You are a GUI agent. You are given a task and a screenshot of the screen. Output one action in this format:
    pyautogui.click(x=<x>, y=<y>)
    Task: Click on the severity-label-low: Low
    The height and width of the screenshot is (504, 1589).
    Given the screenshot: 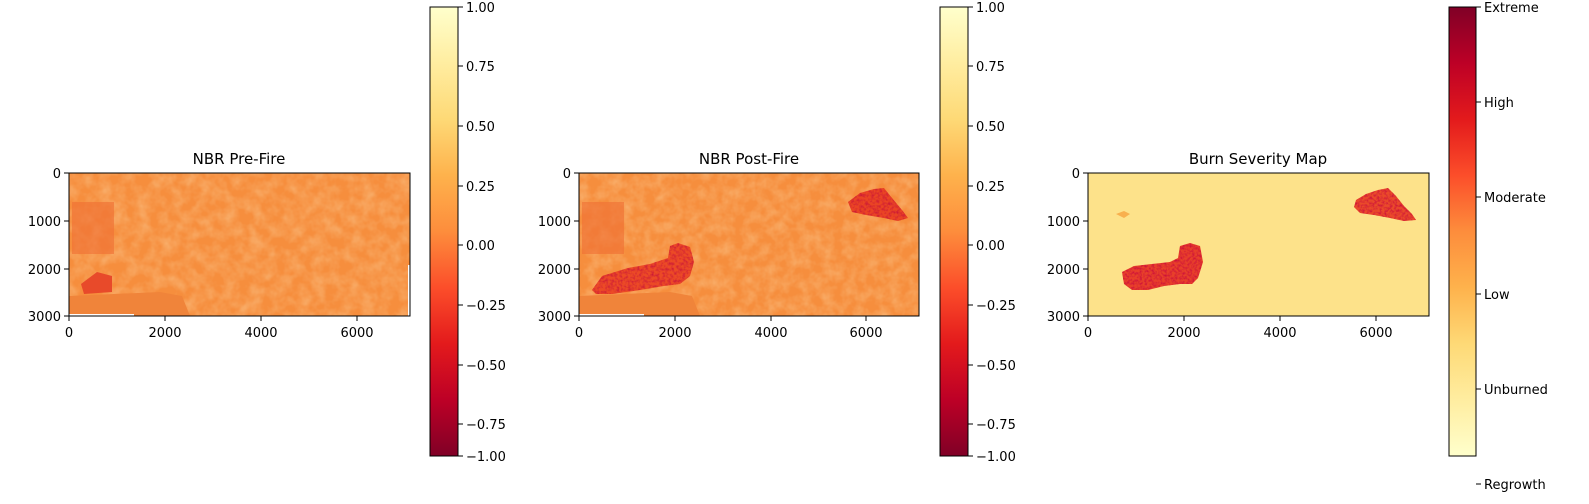 What is the action you would take?
    pyautogui.click(x=1497, y=295)
    